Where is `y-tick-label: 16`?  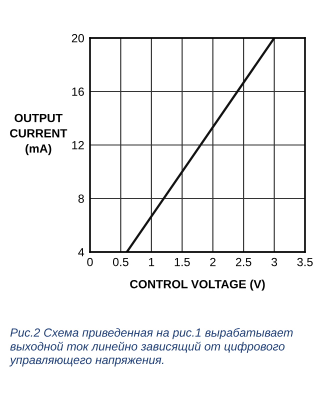
y-tick-label: 16 is located at coordinates (78, 92).